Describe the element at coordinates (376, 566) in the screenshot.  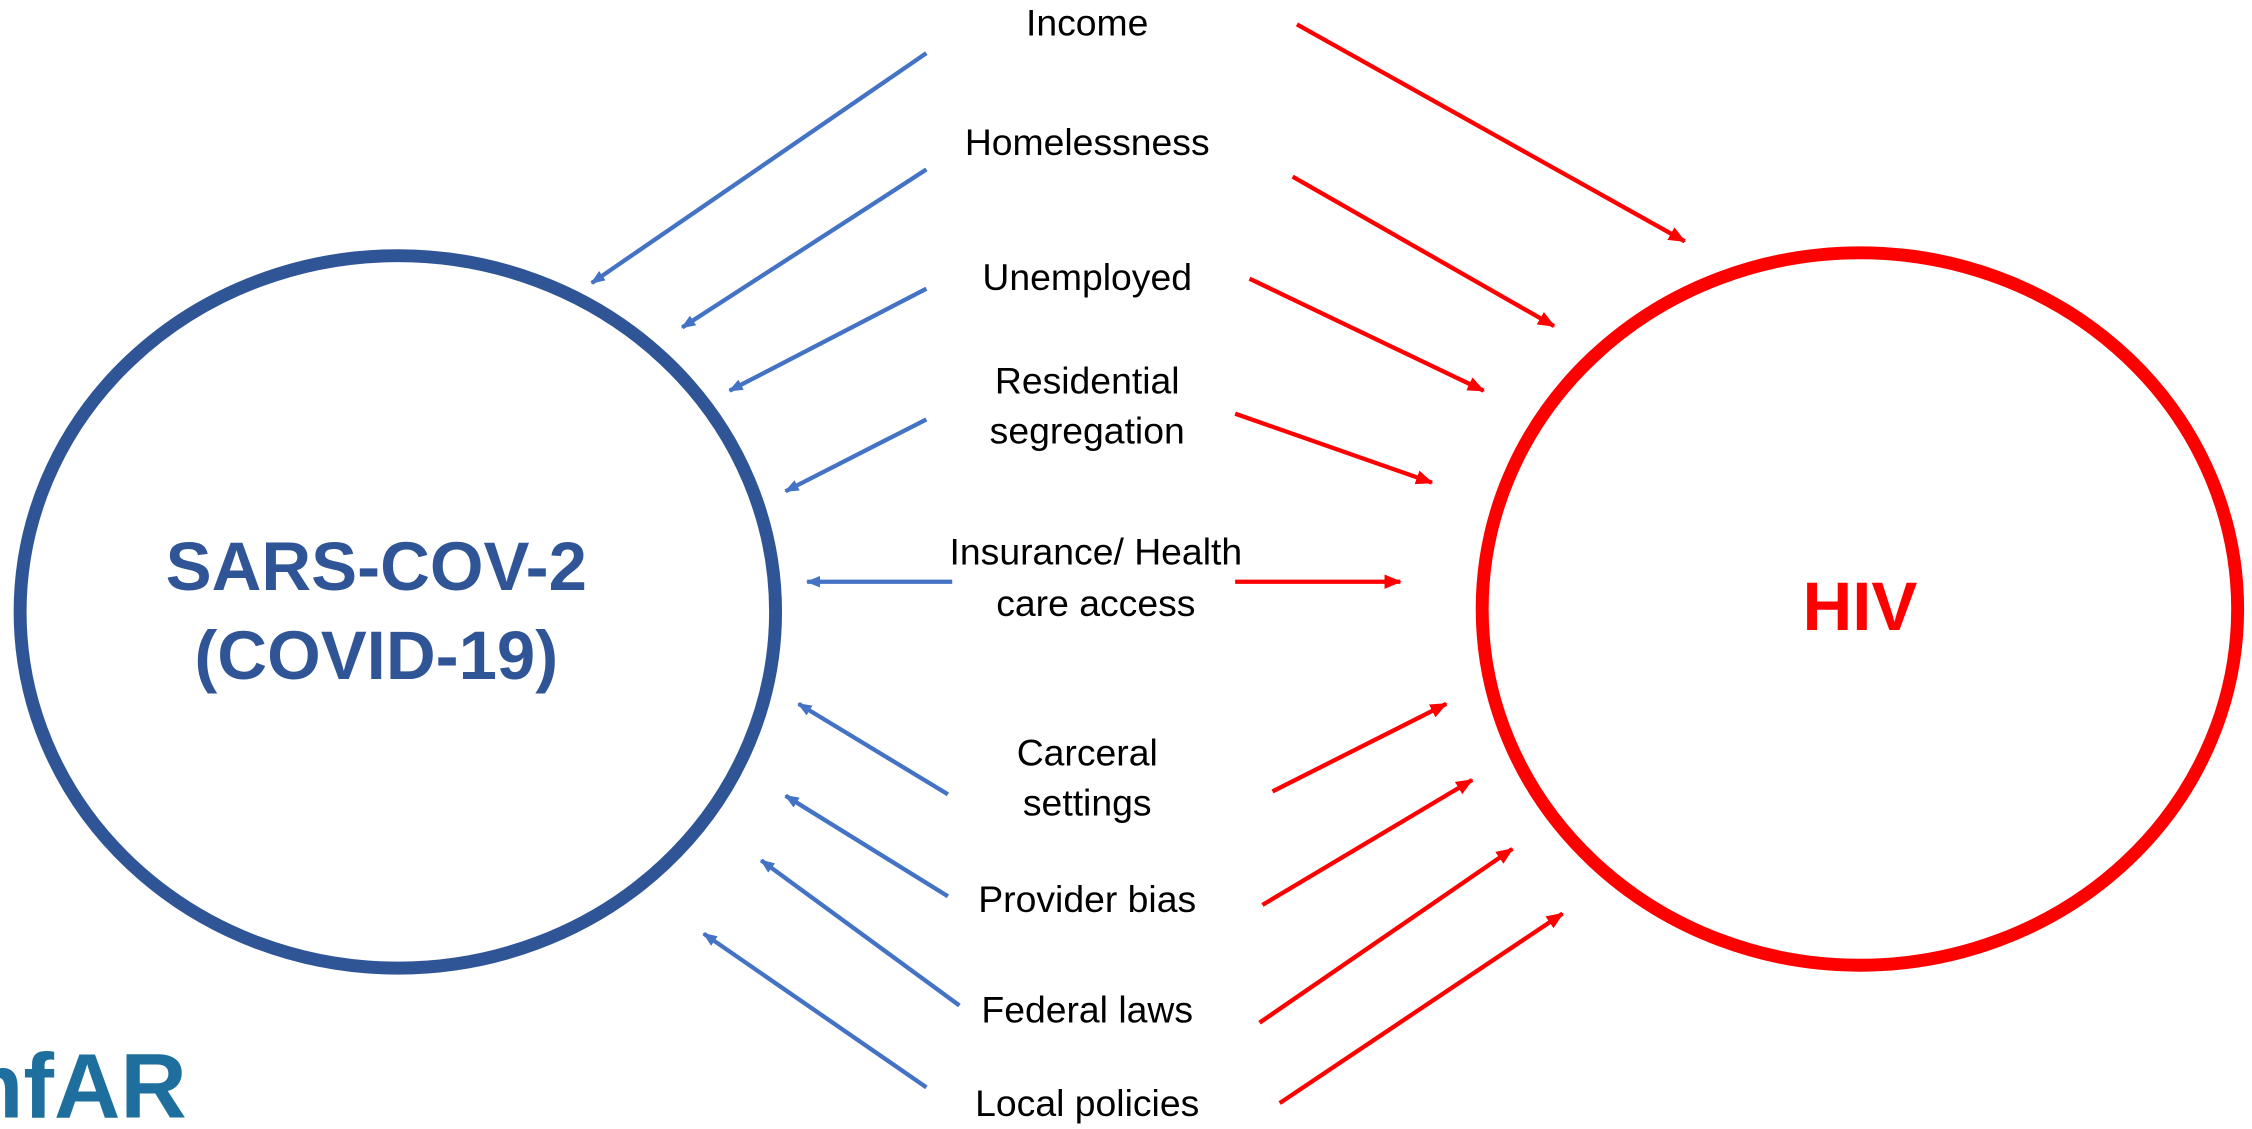
I see `covid-label: SARS-COV-2` at that location.